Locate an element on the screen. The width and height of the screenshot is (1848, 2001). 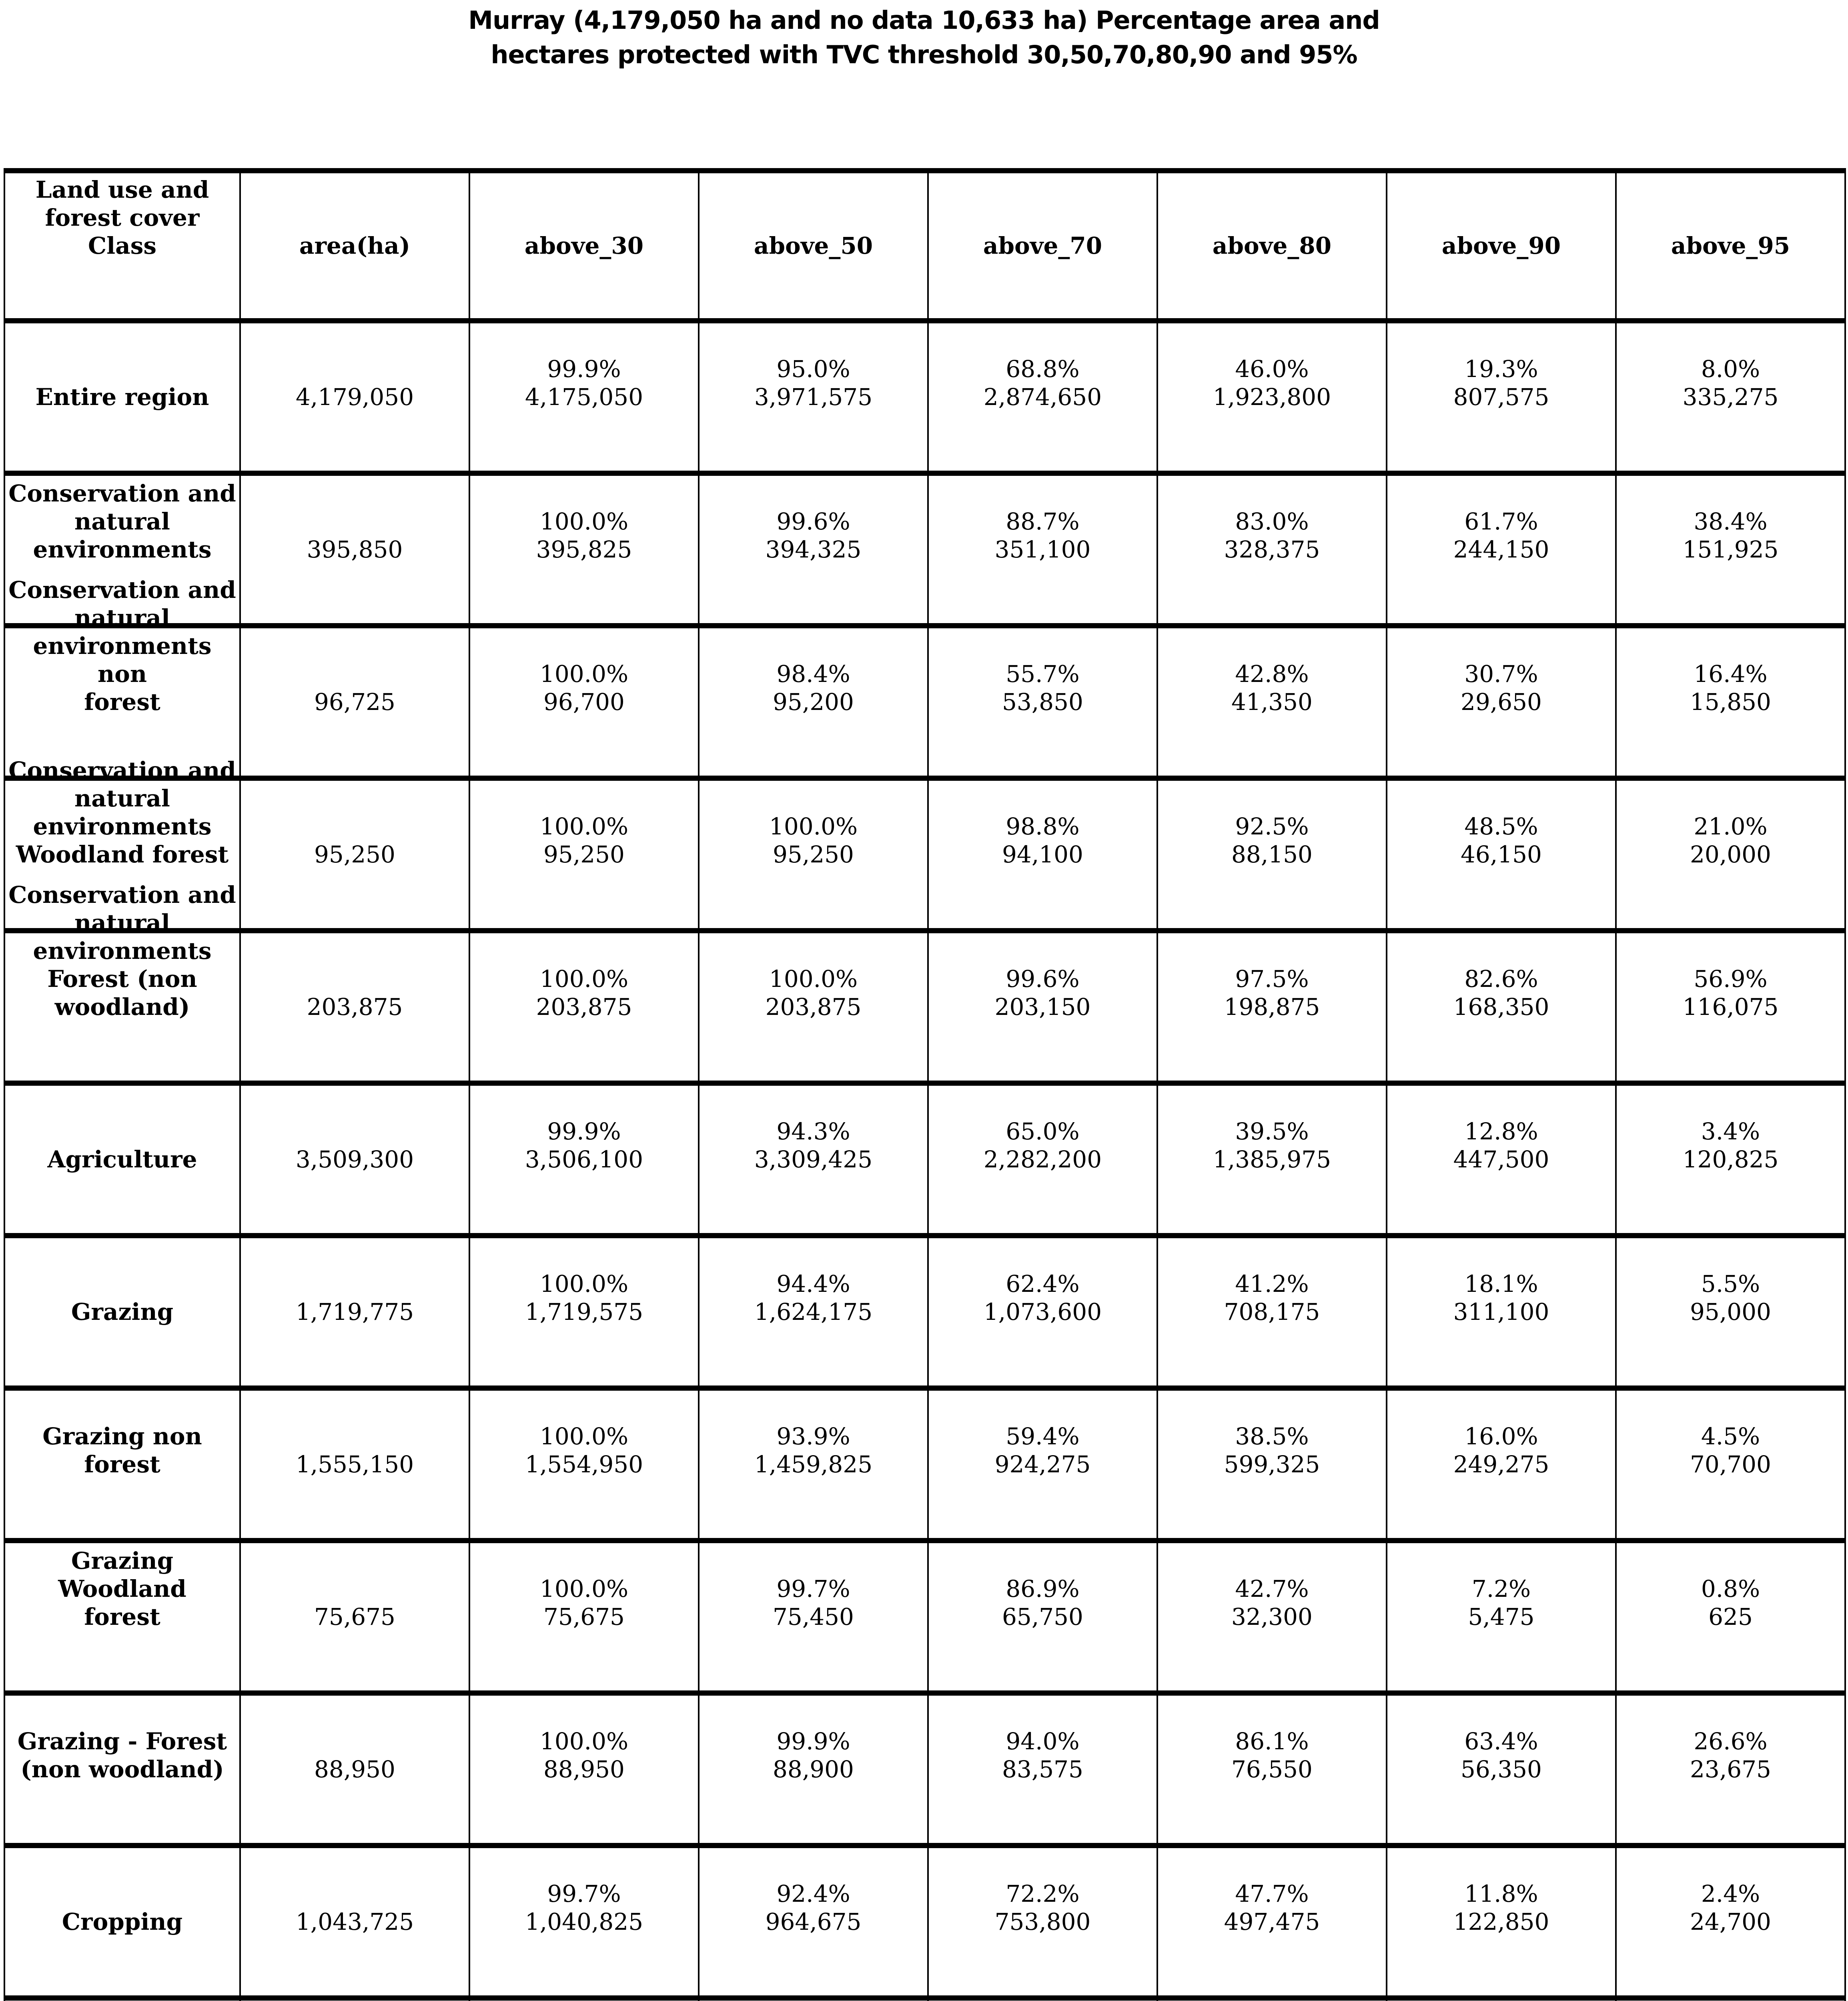
threshold-values: 5.5% 95,000 is located at coordinates (1730, 1298).